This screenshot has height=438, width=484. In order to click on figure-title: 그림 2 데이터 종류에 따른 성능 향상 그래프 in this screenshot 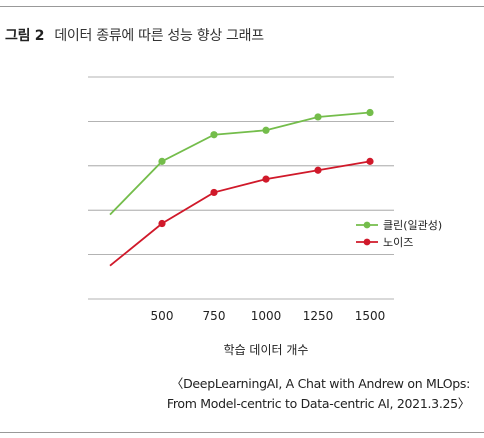, I will do `click(134, 35)`.